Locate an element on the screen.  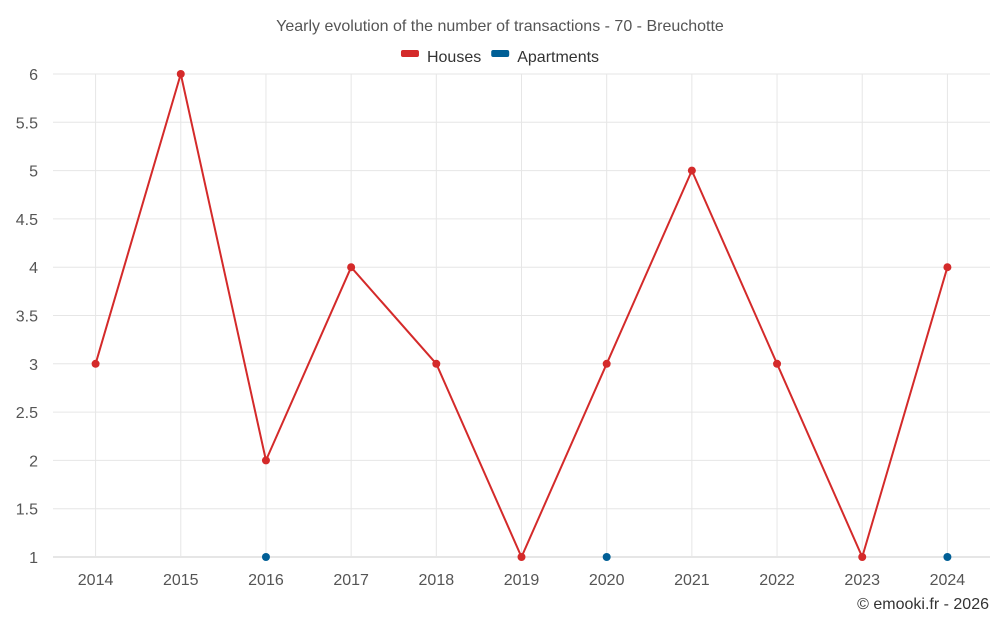
y-tick-label: 4.5 is located at coordinates (27, 220).